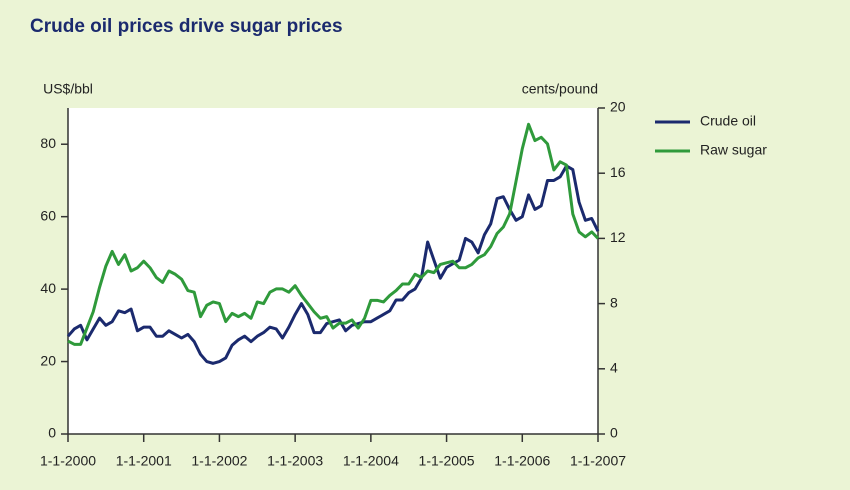 The image size is (850, 490). I want to click on y-axis-label: US$/bbl, so click(68, 89).